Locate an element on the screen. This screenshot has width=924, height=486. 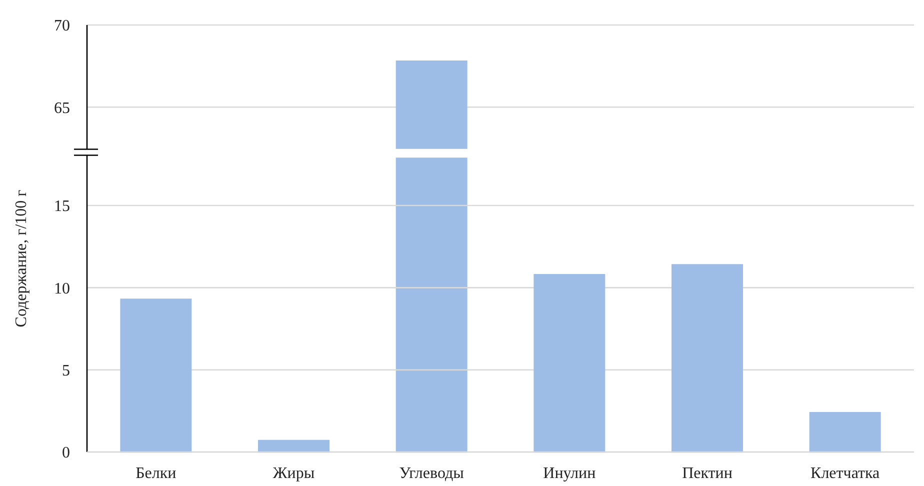
y-tick-label: 5 is located at coordinates (66, 371).